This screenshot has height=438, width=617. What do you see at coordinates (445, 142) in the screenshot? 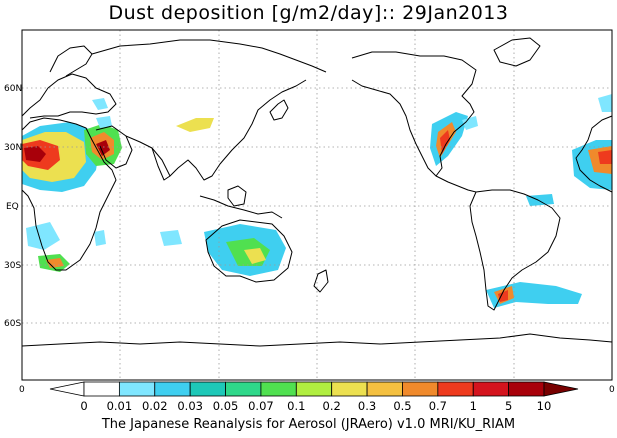
I see `dust-patch-na-east-peak` at bounding box center [445, 142].